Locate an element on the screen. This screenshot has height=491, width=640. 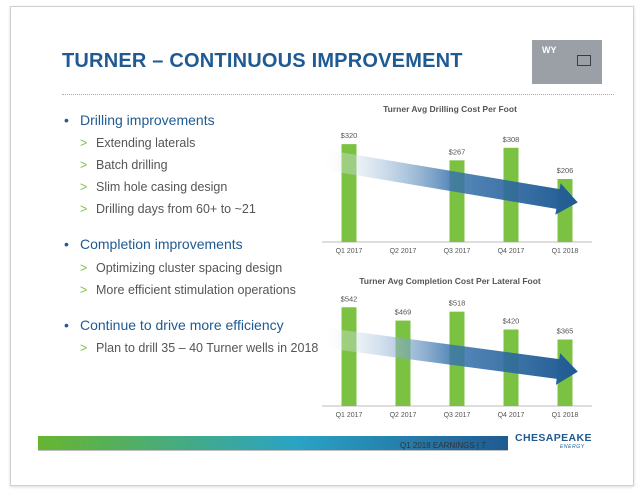
title-divider is located at coordinates (338, 94).